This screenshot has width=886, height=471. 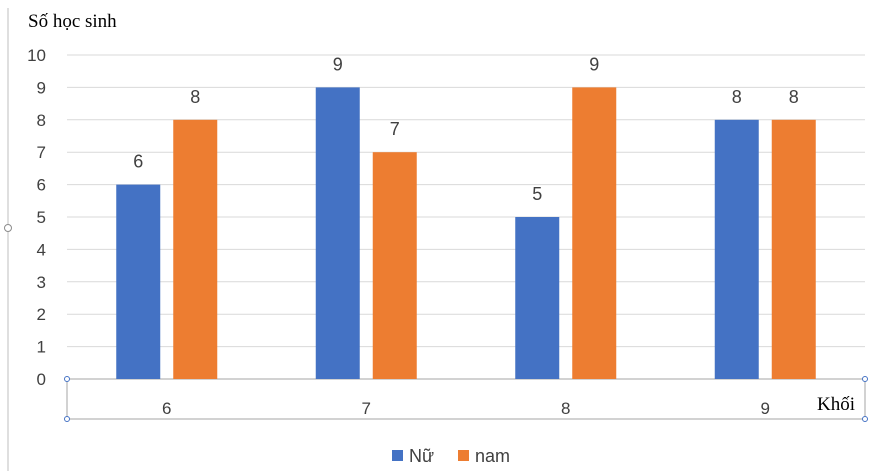 I want to click on y-tick-label: 2, so click(x=41, y=314).